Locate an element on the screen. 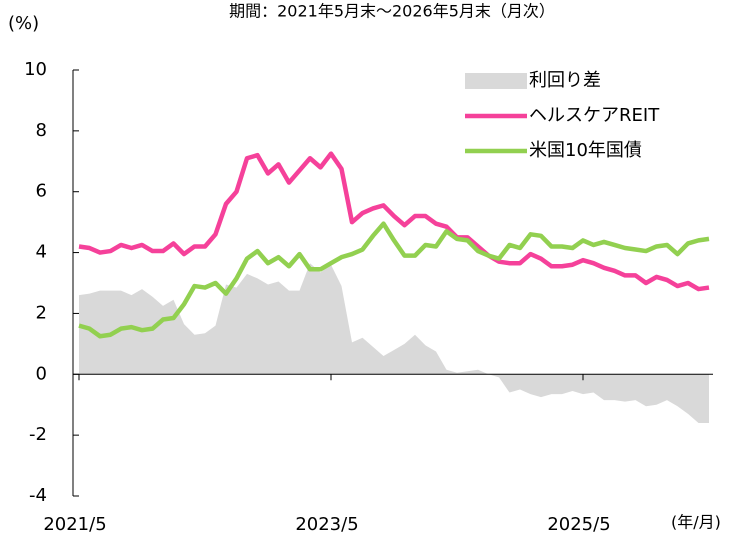  x-tick-label: 2021/5 is located at coordinates (74, 524).